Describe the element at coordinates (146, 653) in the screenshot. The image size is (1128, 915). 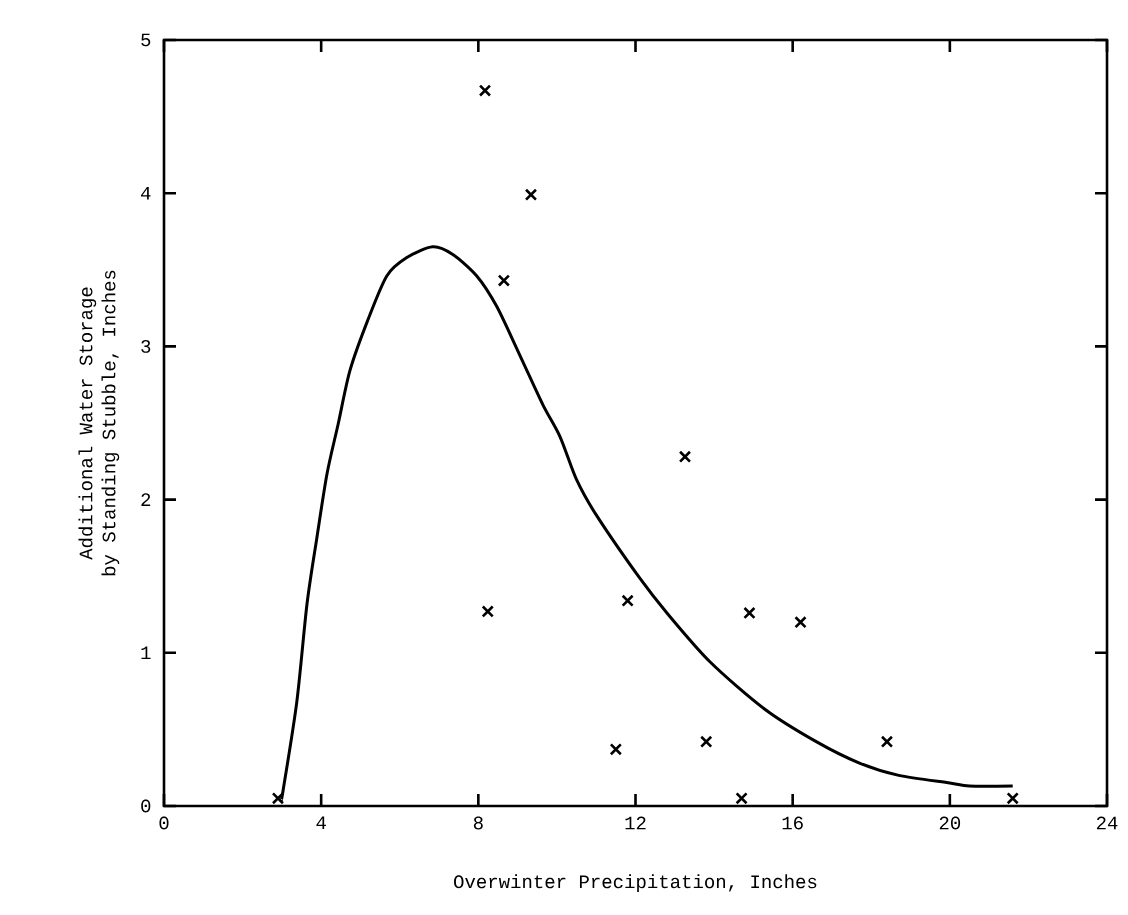
I see `y-tick-label: 1` at that location.